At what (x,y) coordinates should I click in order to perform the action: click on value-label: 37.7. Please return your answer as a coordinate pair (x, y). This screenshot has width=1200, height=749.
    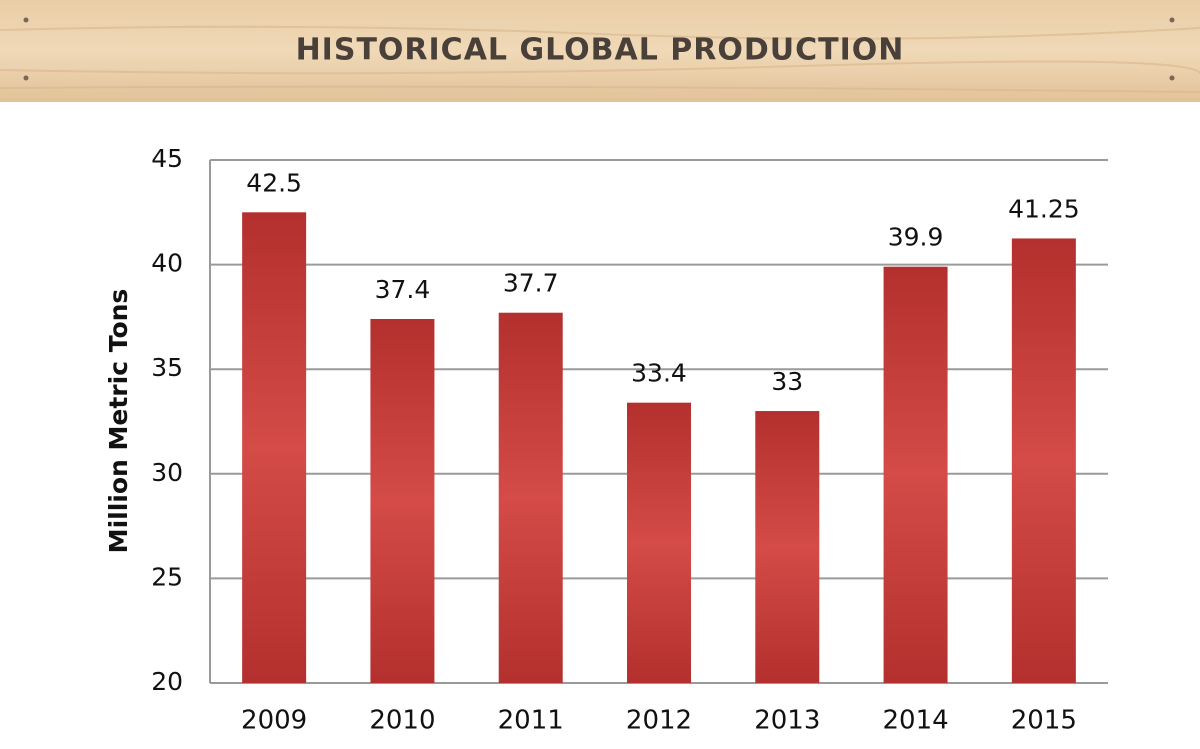
    Looking at the image, I should click on (531, 283).